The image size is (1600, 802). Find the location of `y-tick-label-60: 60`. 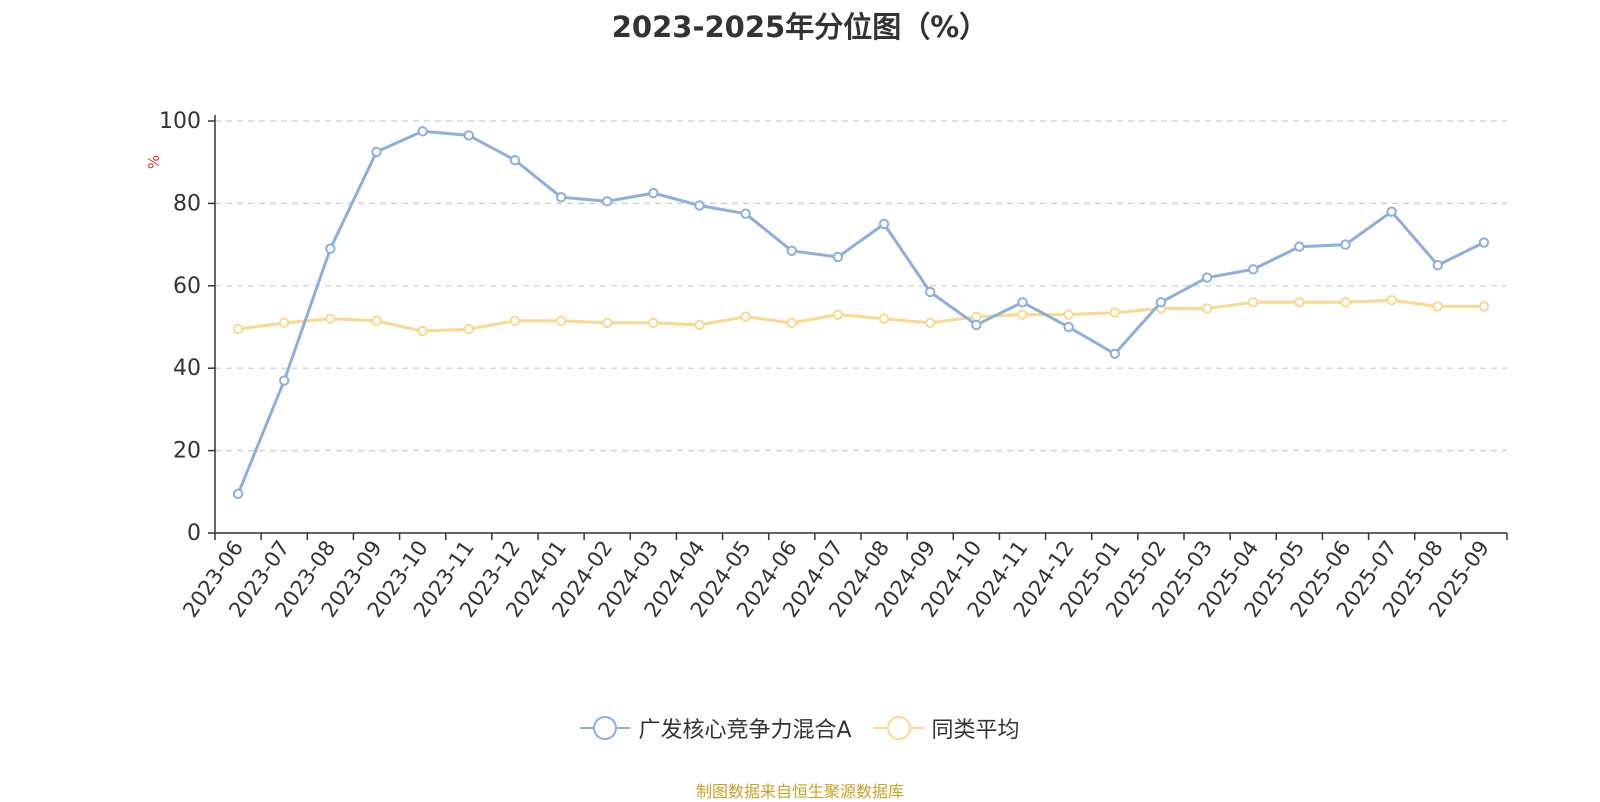

y-tick-label-60: 60 is located at coordinates (187, 286).